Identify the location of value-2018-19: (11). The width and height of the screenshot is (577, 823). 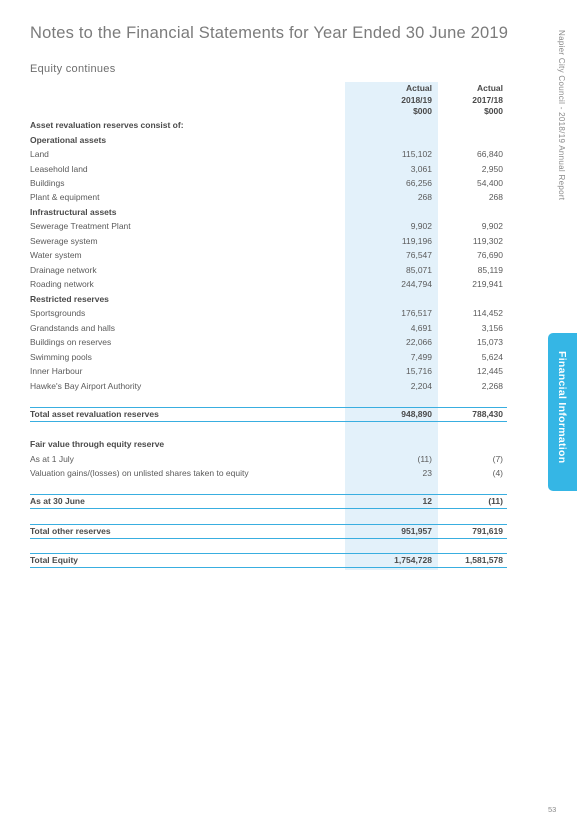
(425, 459).